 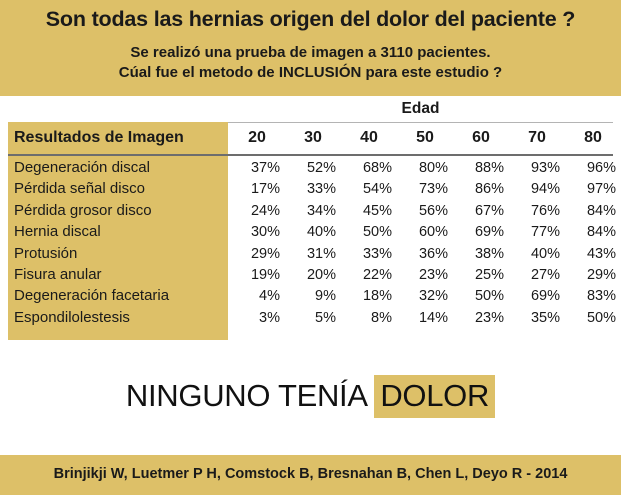 What do you see at coordinates (381, 317) in the screenshot?
I see `table-cell: 8%` at bounding box center [381, 317].